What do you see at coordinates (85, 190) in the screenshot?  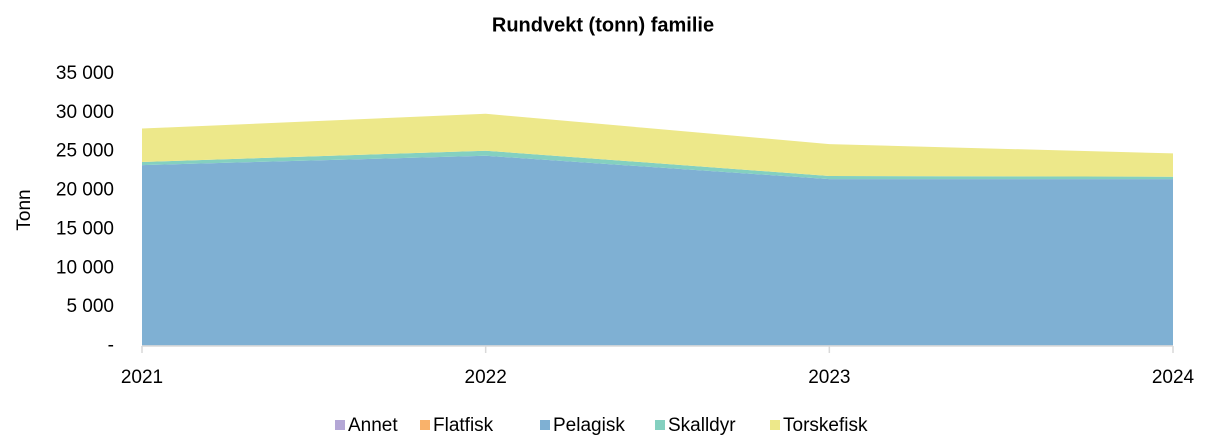 I see `y-tick-label: 20 000` at bounding box center [85, 190].